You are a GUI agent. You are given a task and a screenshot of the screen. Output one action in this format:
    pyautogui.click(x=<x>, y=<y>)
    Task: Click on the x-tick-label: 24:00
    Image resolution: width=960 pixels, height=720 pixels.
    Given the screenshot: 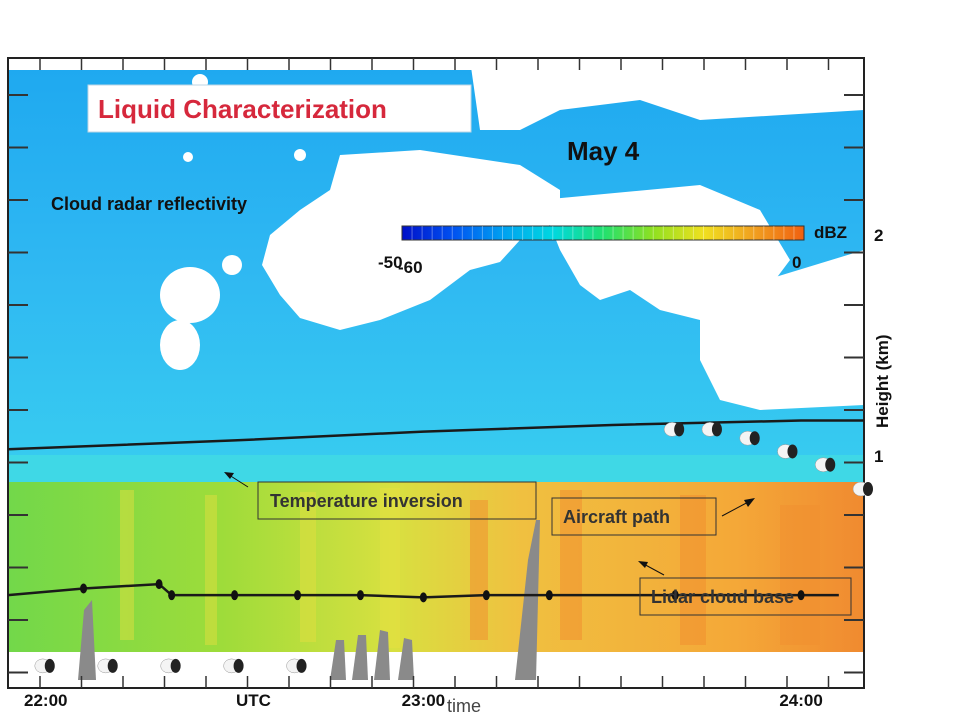 What is the action you would take?
    pyautogui.click(x=800, y=700)
    